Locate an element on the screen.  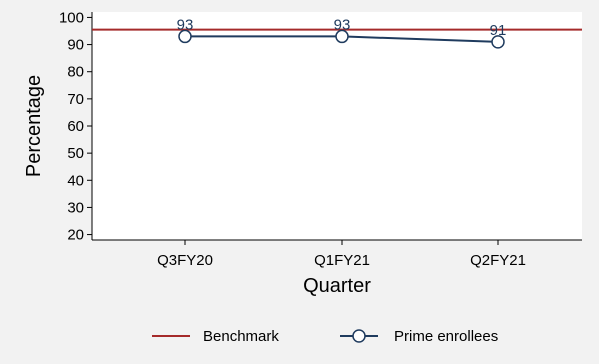
y-tick-label: 90 is located at coordinates (75, 45).